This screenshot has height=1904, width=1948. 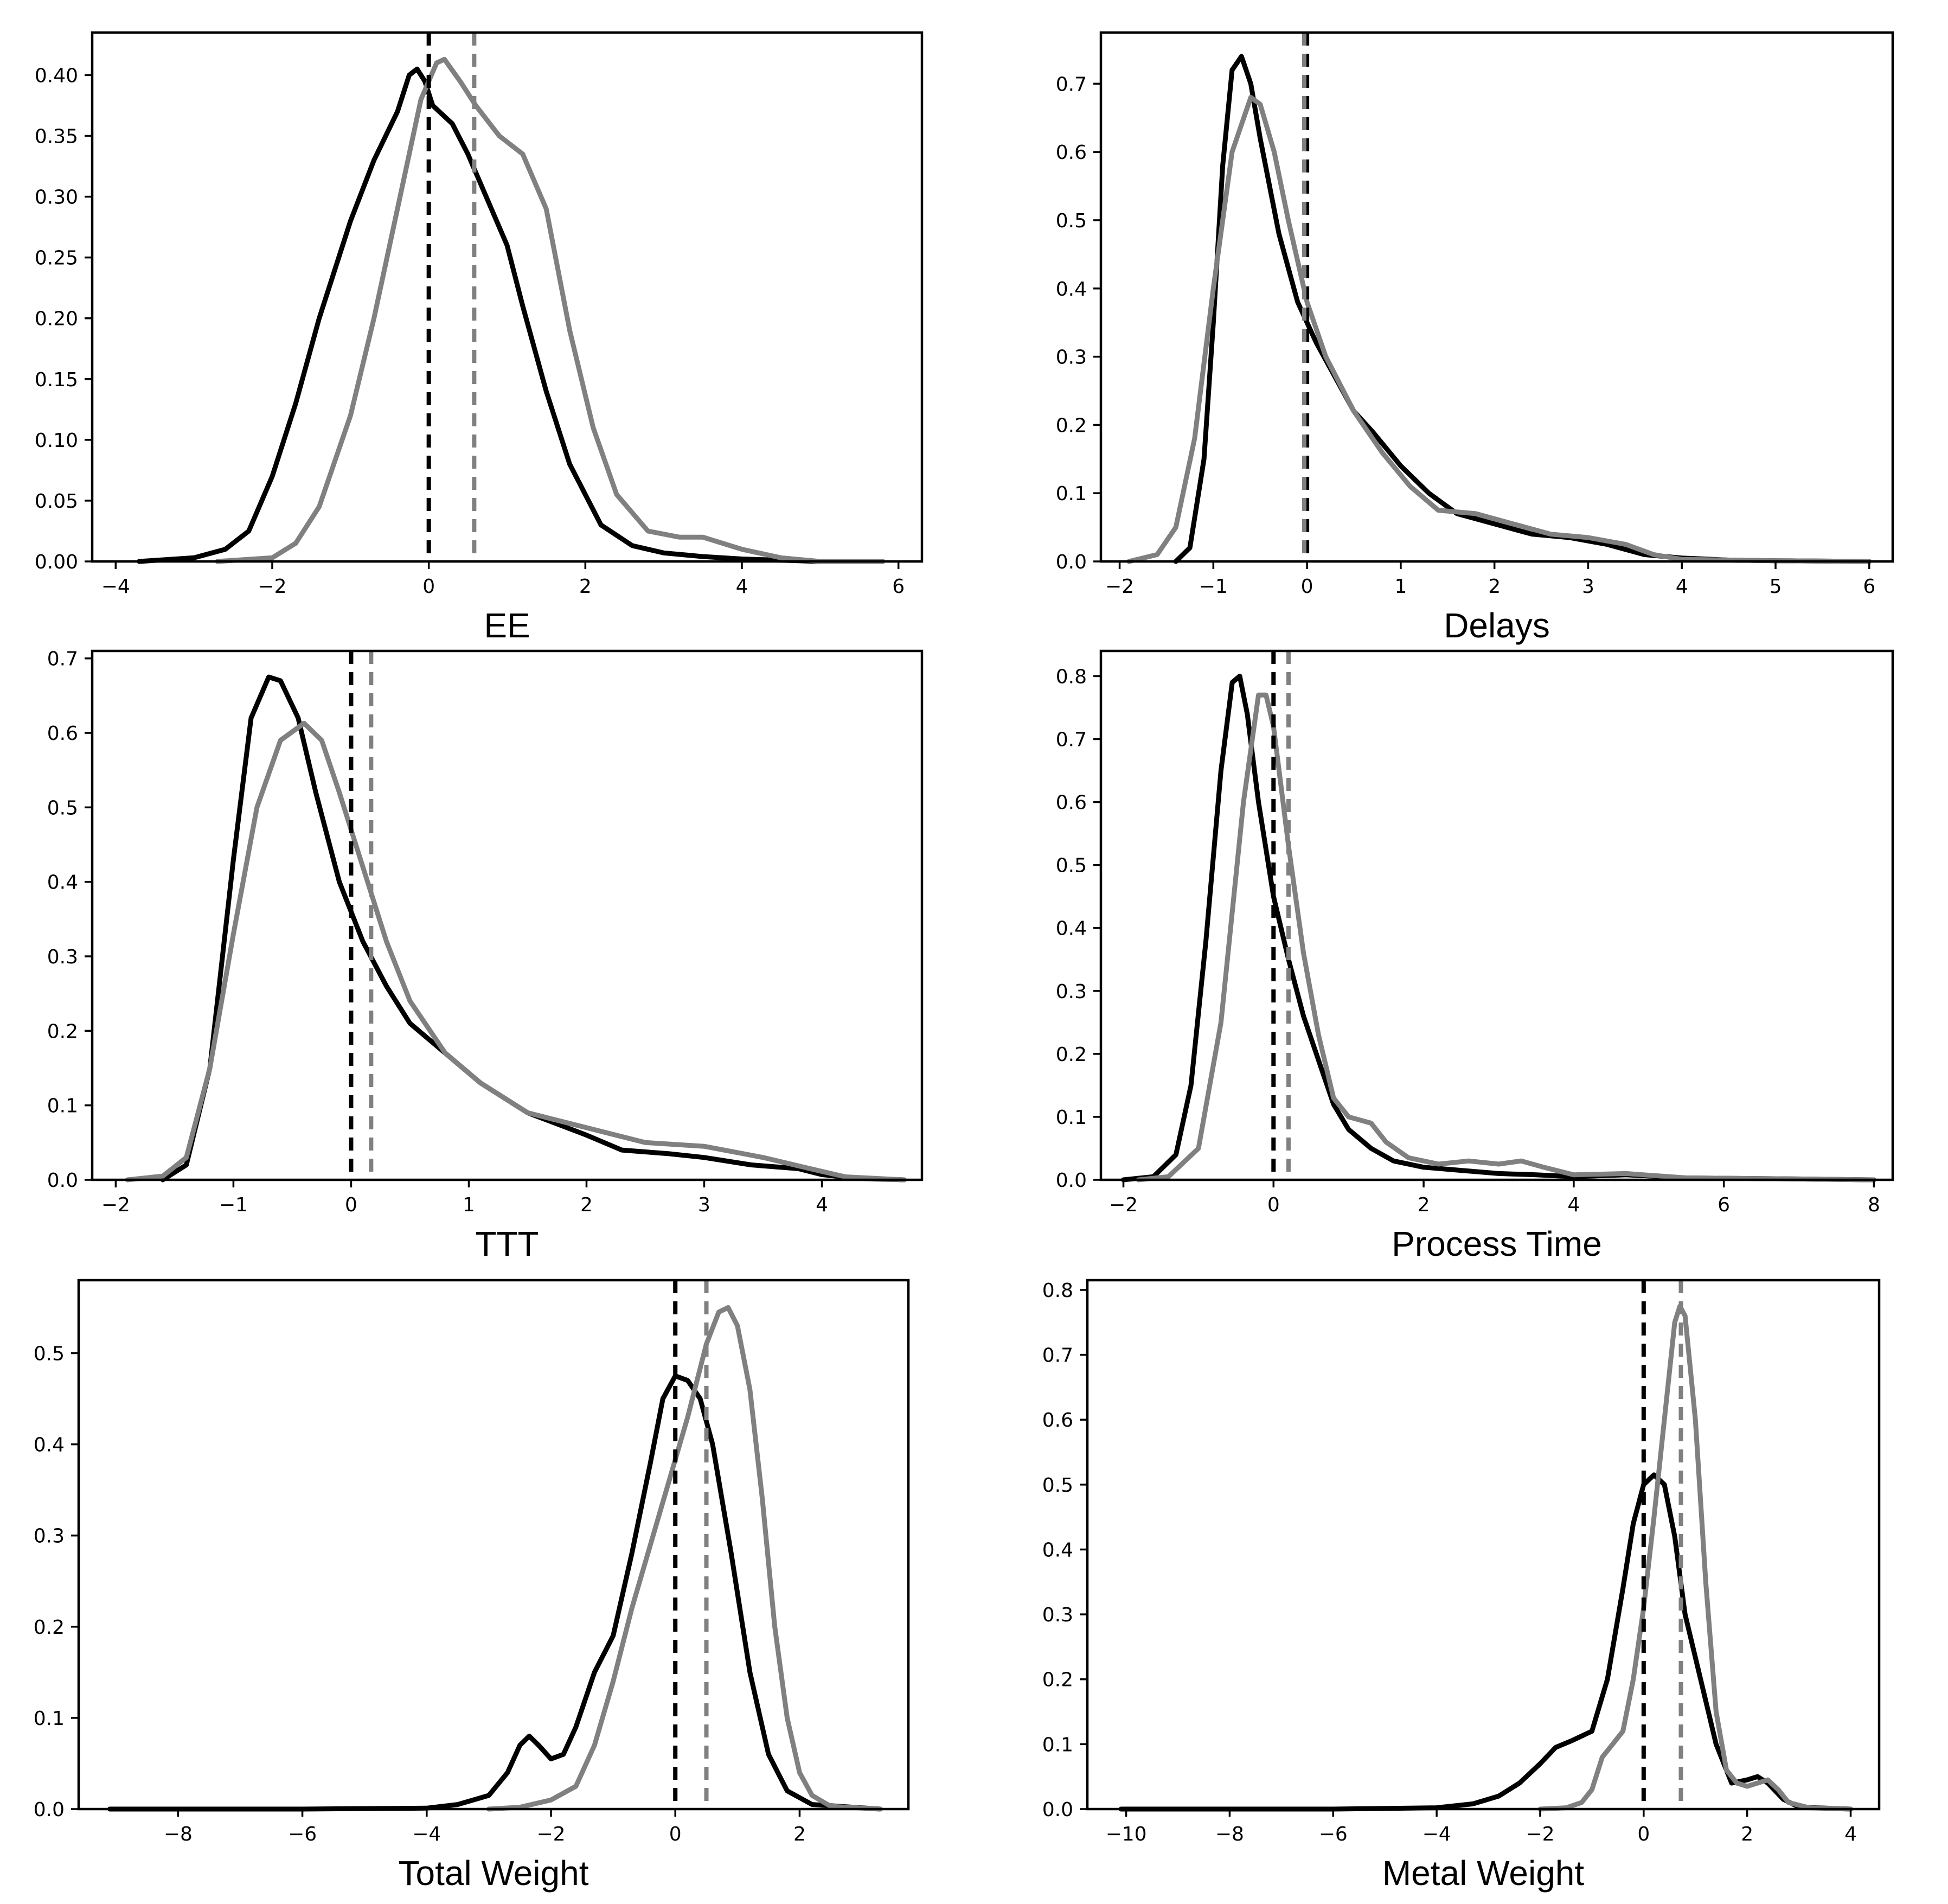 What do you see at coordinates (507, 625) in the screenshot?
I see `x-axis-title: EE` at bounding box center [507, 625].